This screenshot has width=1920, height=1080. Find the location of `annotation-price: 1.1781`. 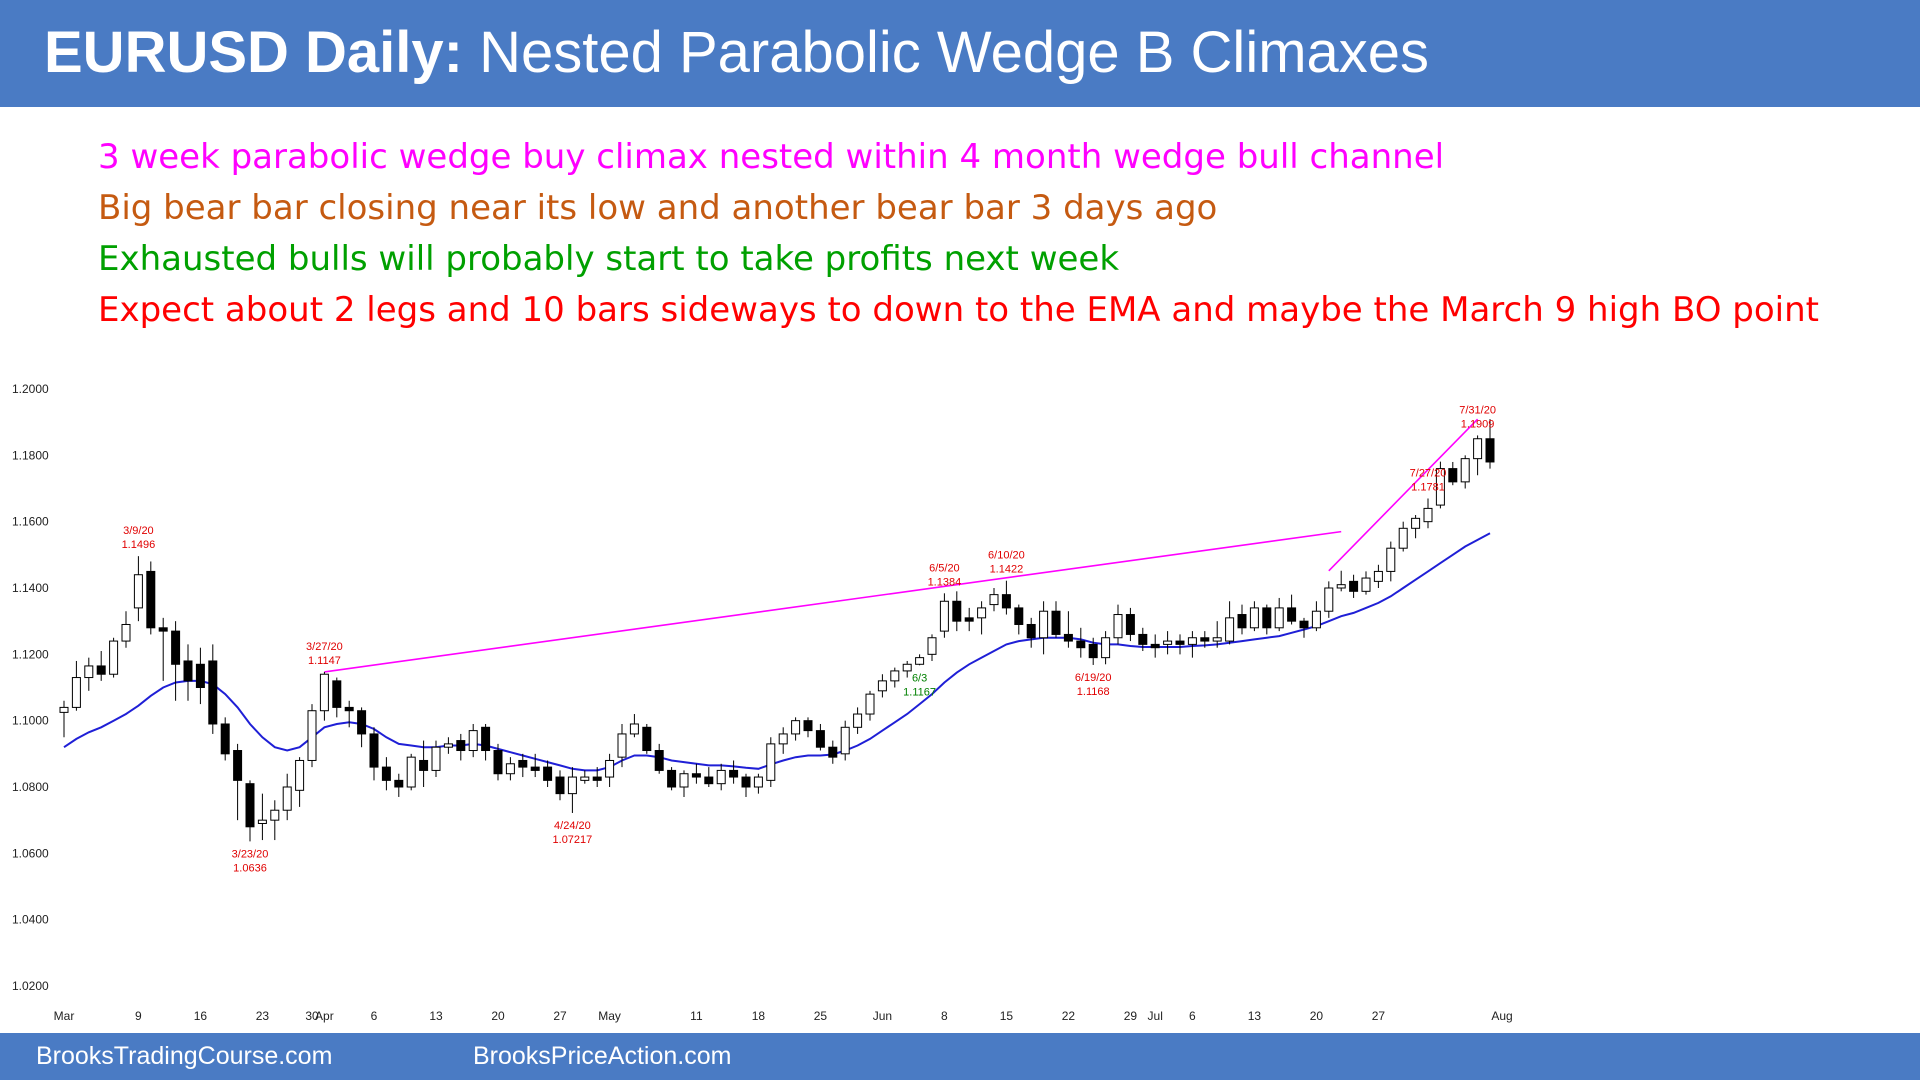

annotation-price: 1.1781 is located at coordinates (1428, 487).